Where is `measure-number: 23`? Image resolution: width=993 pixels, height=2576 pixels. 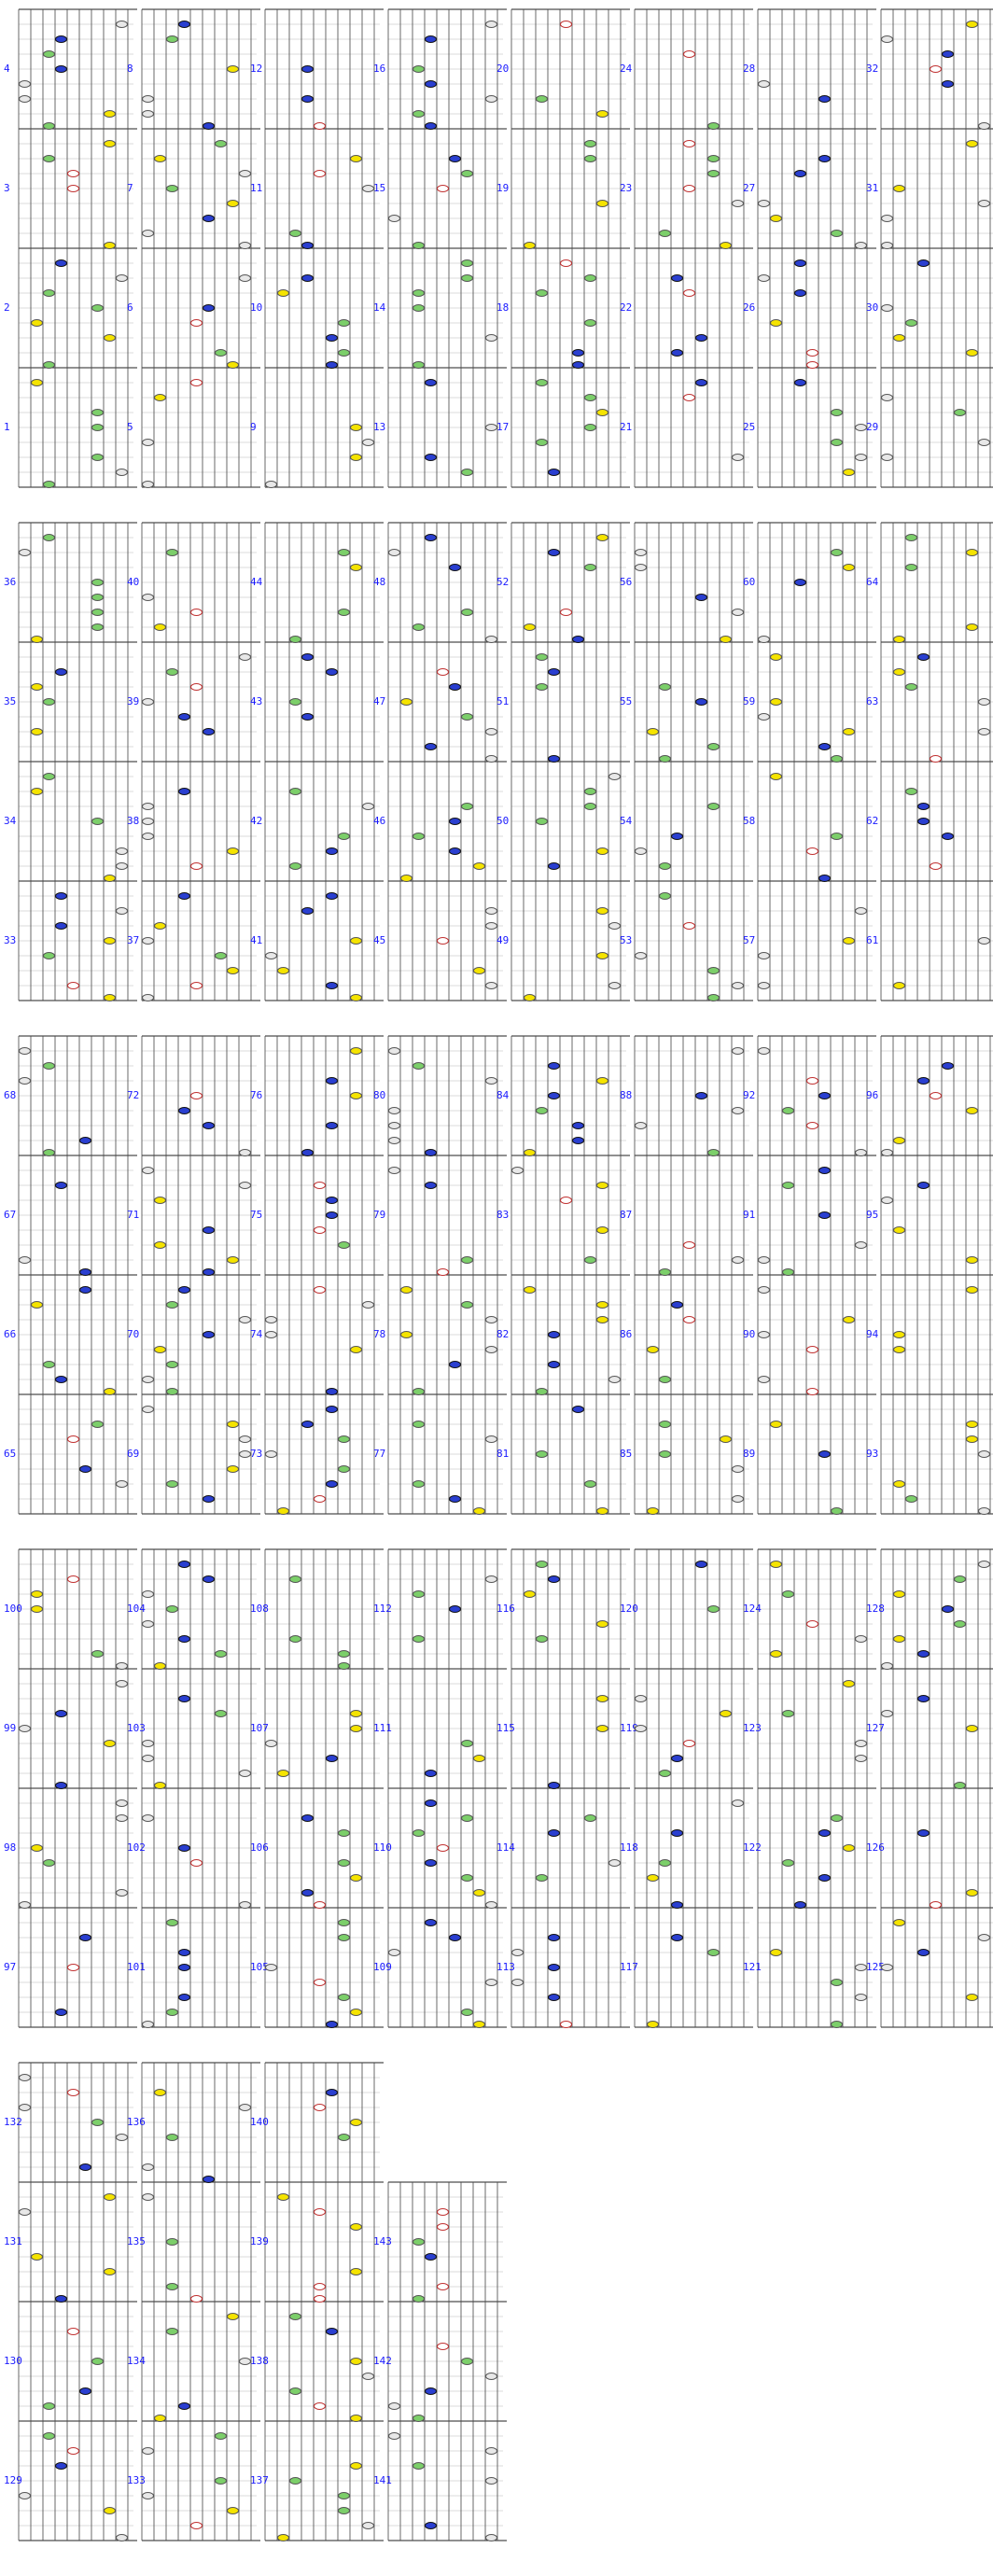
measure-number: 23 is located at coordinates (626, 188).